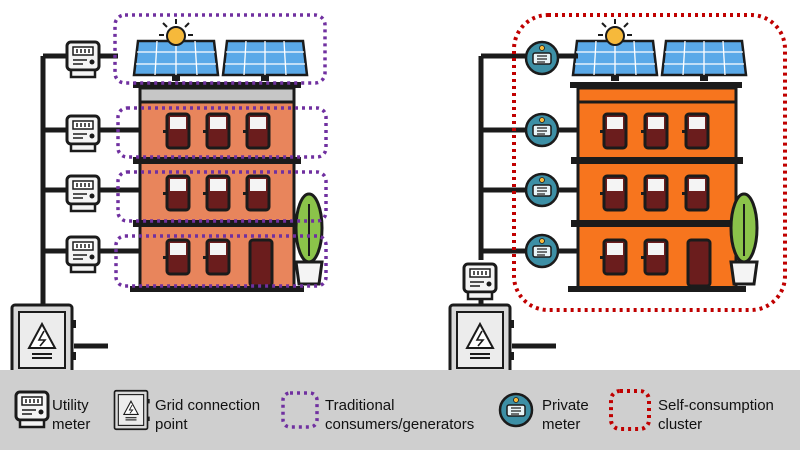 This screenshot has width=800, height=450. Describe the element at coordinates (744, 239) in the screenshot. I see `right-plant-icon` at that location.